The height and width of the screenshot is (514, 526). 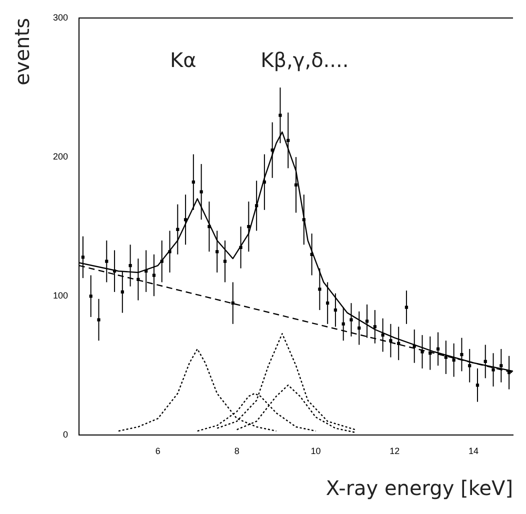 I want to click on annotation: Kα, so click(x=183, y=60).